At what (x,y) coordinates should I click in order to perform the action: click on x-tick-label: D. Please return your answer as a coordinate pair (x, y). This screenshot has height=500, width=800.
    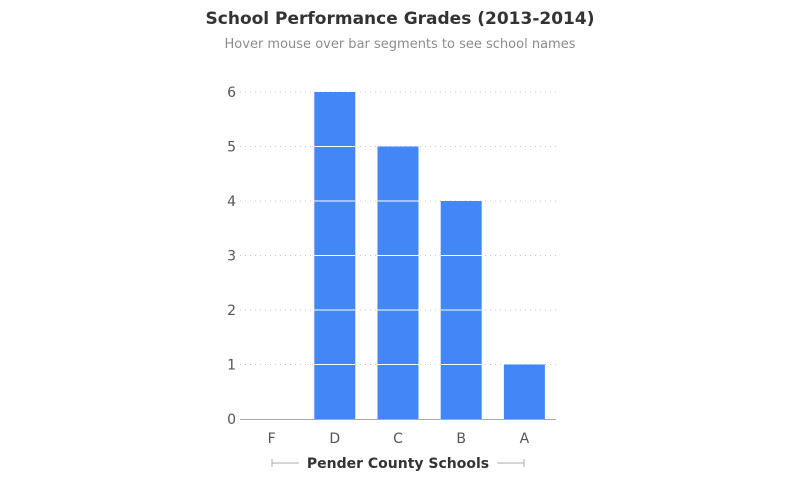
    Looking at the image, I should click on (334, 439).